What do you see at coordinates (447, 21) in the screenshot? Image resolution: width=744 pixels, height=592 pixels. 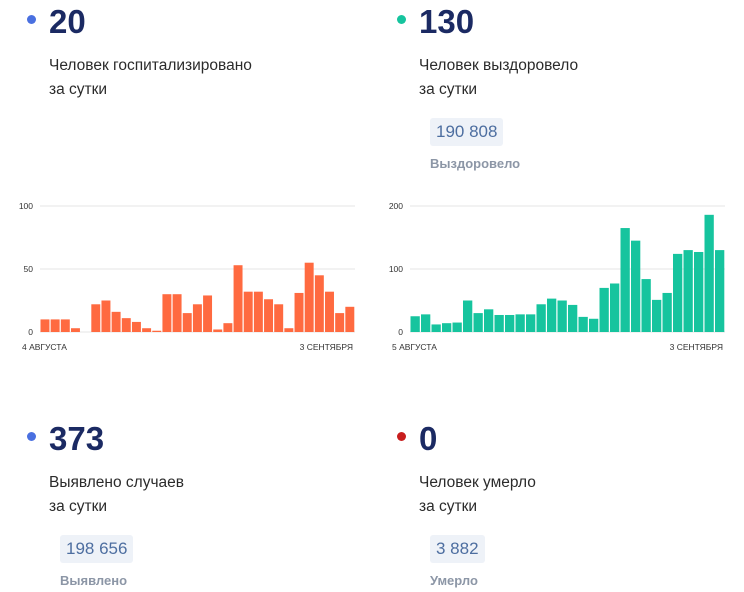 I see `recovered-value: 130` at bounding box center [447, 21].